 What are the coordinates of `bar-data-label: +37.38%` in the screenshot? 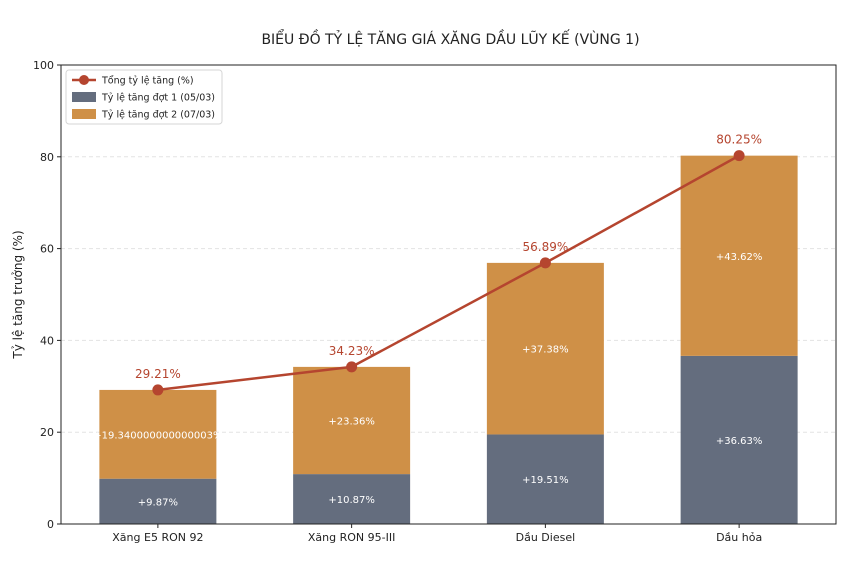 It's located at (545, 350).